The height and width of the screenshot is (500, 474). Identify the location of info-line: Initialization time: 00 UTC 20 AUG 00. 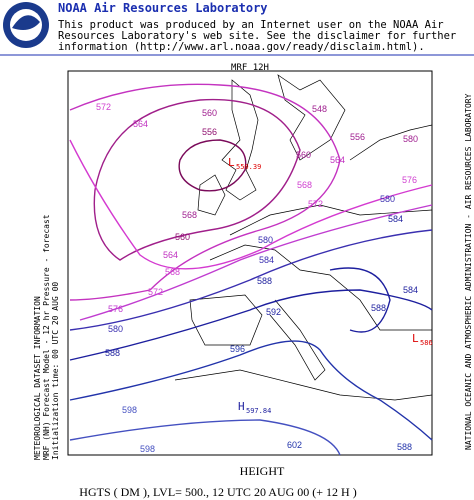
(55, 371).